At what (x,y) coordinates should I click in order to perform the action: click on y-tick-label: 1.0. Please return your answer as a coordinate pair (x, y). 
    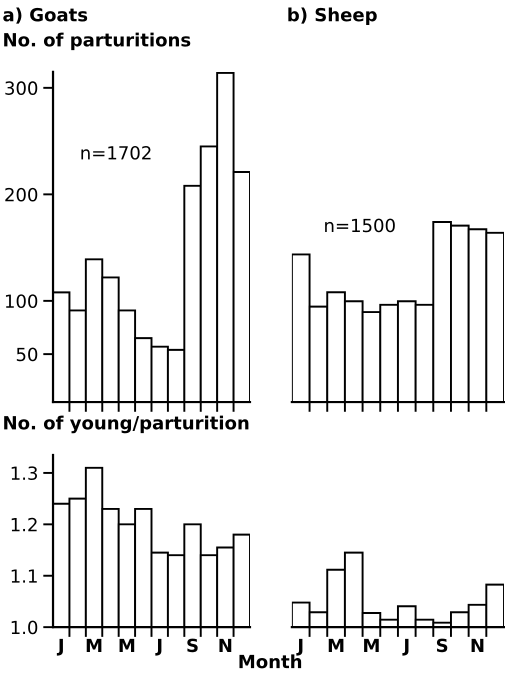
    Looking at the image, I should click on (25, 627).